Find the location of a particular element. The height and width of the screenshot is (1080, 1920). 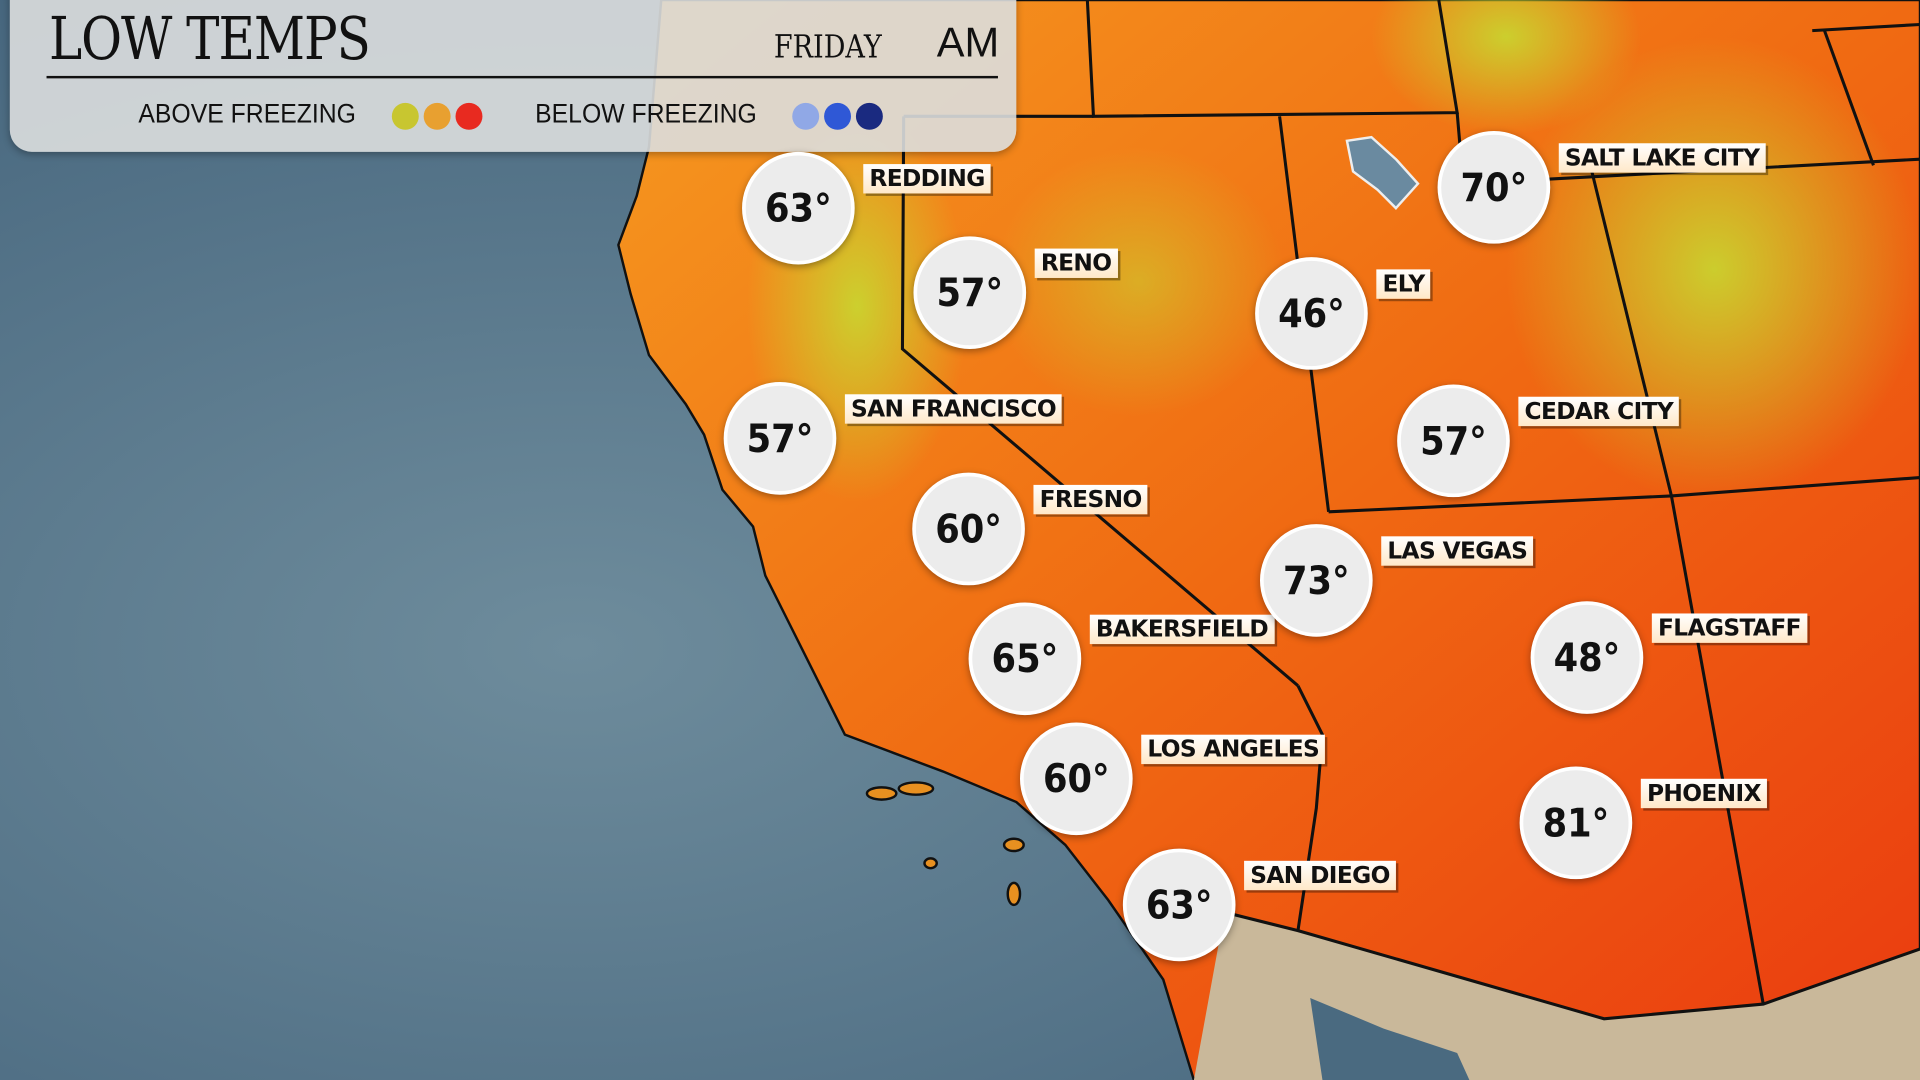

below-freezing-label: BELOW FREEZING is located at coordinates (646, 113).